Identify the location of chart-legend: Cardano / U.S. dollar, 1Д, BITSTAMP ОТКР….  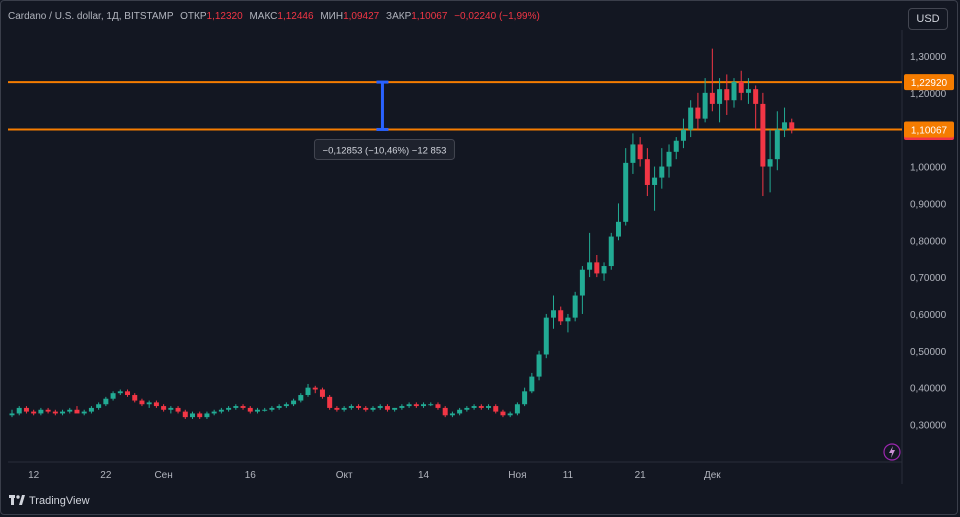
(274, 16).